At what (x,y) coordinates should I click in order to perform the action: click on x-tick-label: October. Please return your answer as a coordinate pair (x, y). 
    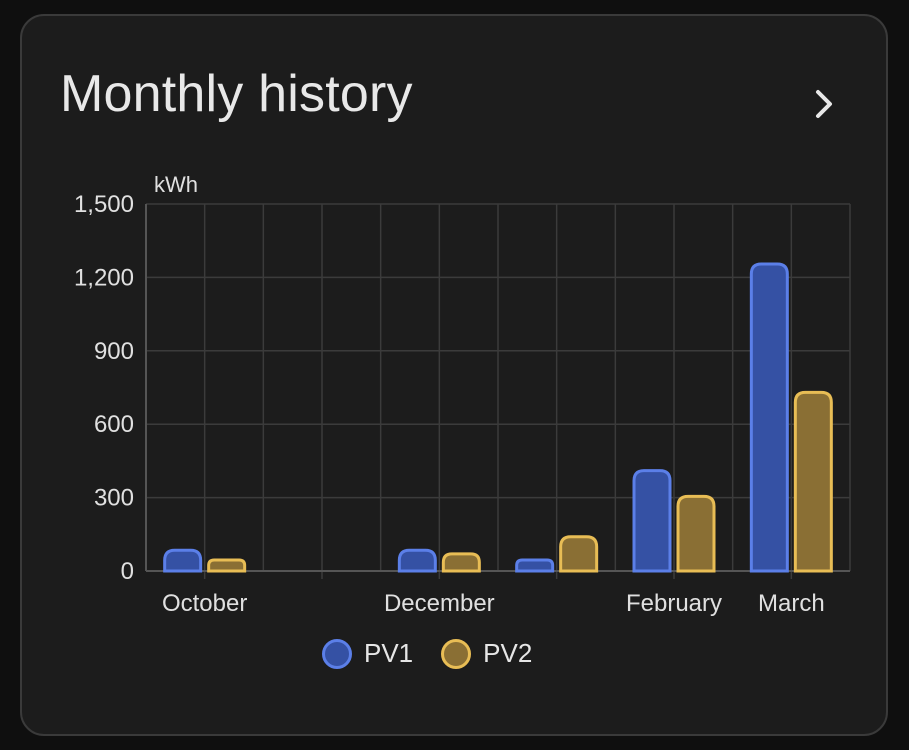
    Looking at the image, I should click on (204, 603).